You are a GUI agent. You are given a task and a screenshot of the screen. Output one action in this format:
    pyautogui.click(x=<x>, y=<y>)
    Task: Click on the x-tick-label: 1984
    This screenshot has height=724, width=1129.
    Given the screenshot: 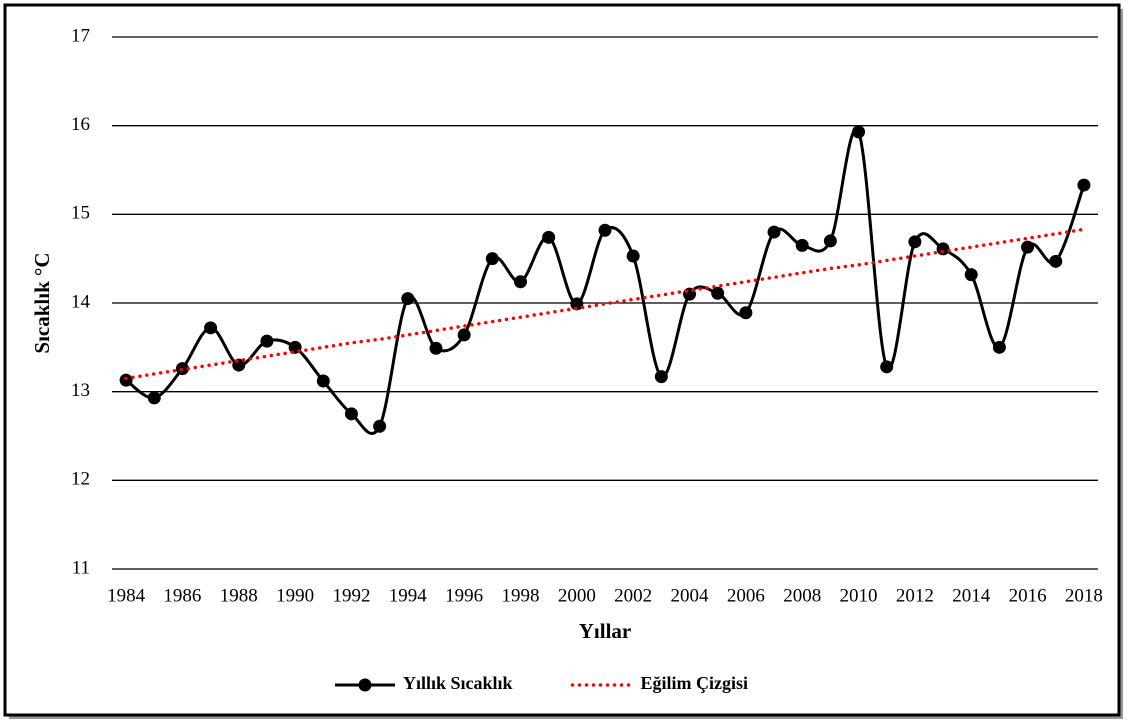 What is the action you would take?
    pyautogui.click(x=126, y=595)
    